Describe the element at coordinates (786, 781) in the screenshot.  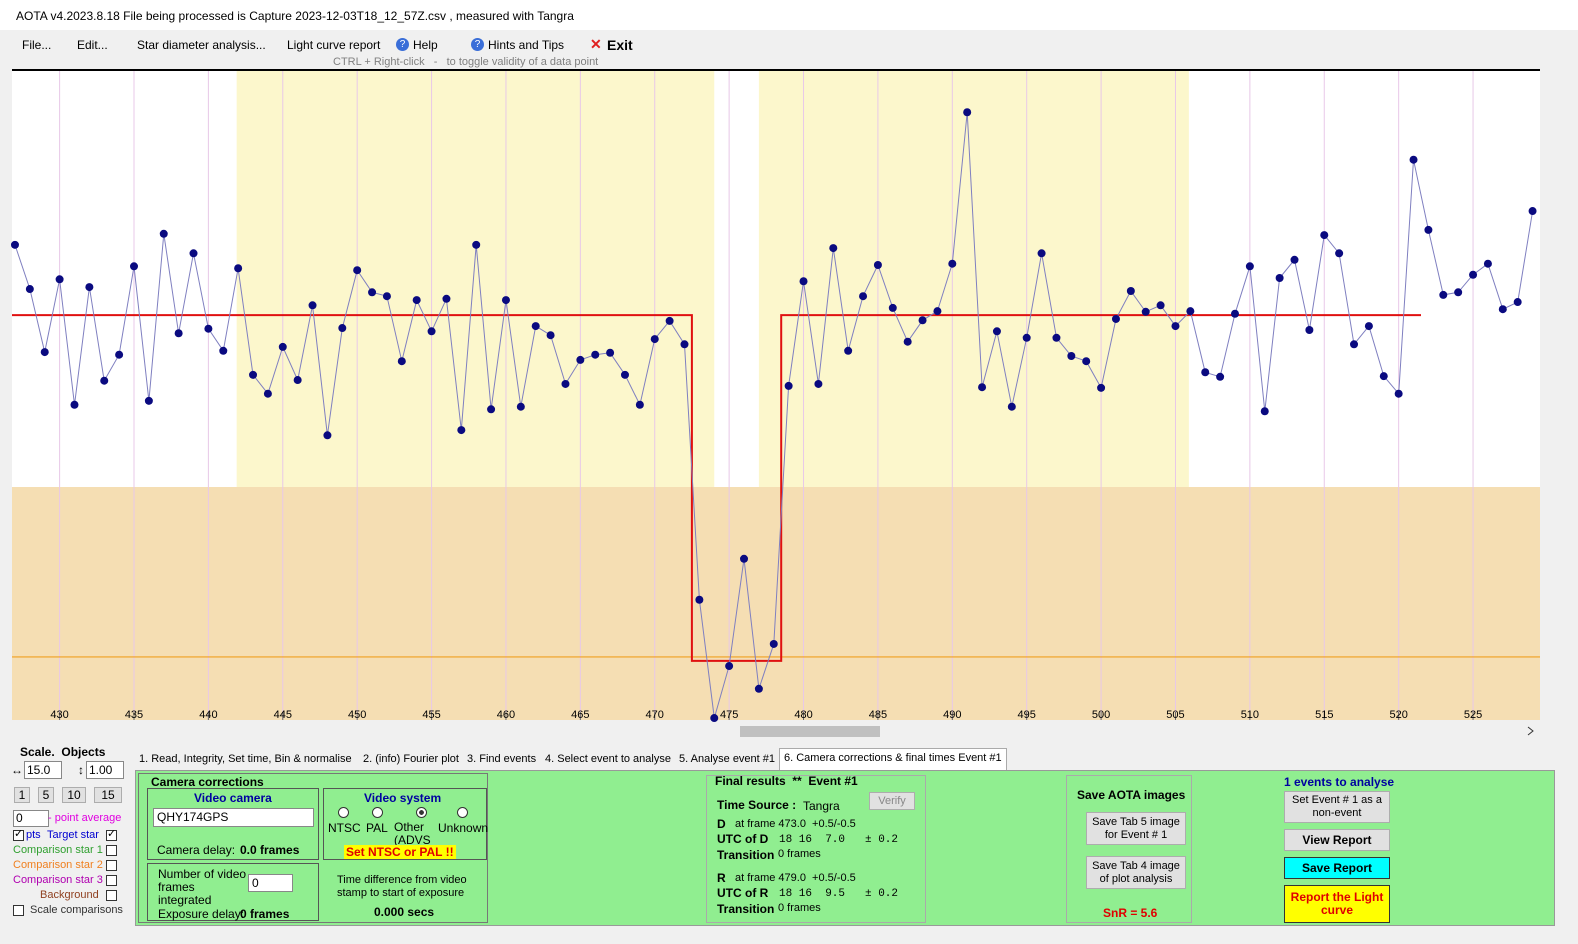
I see `group-title: Final results ** Event #1` at that location.